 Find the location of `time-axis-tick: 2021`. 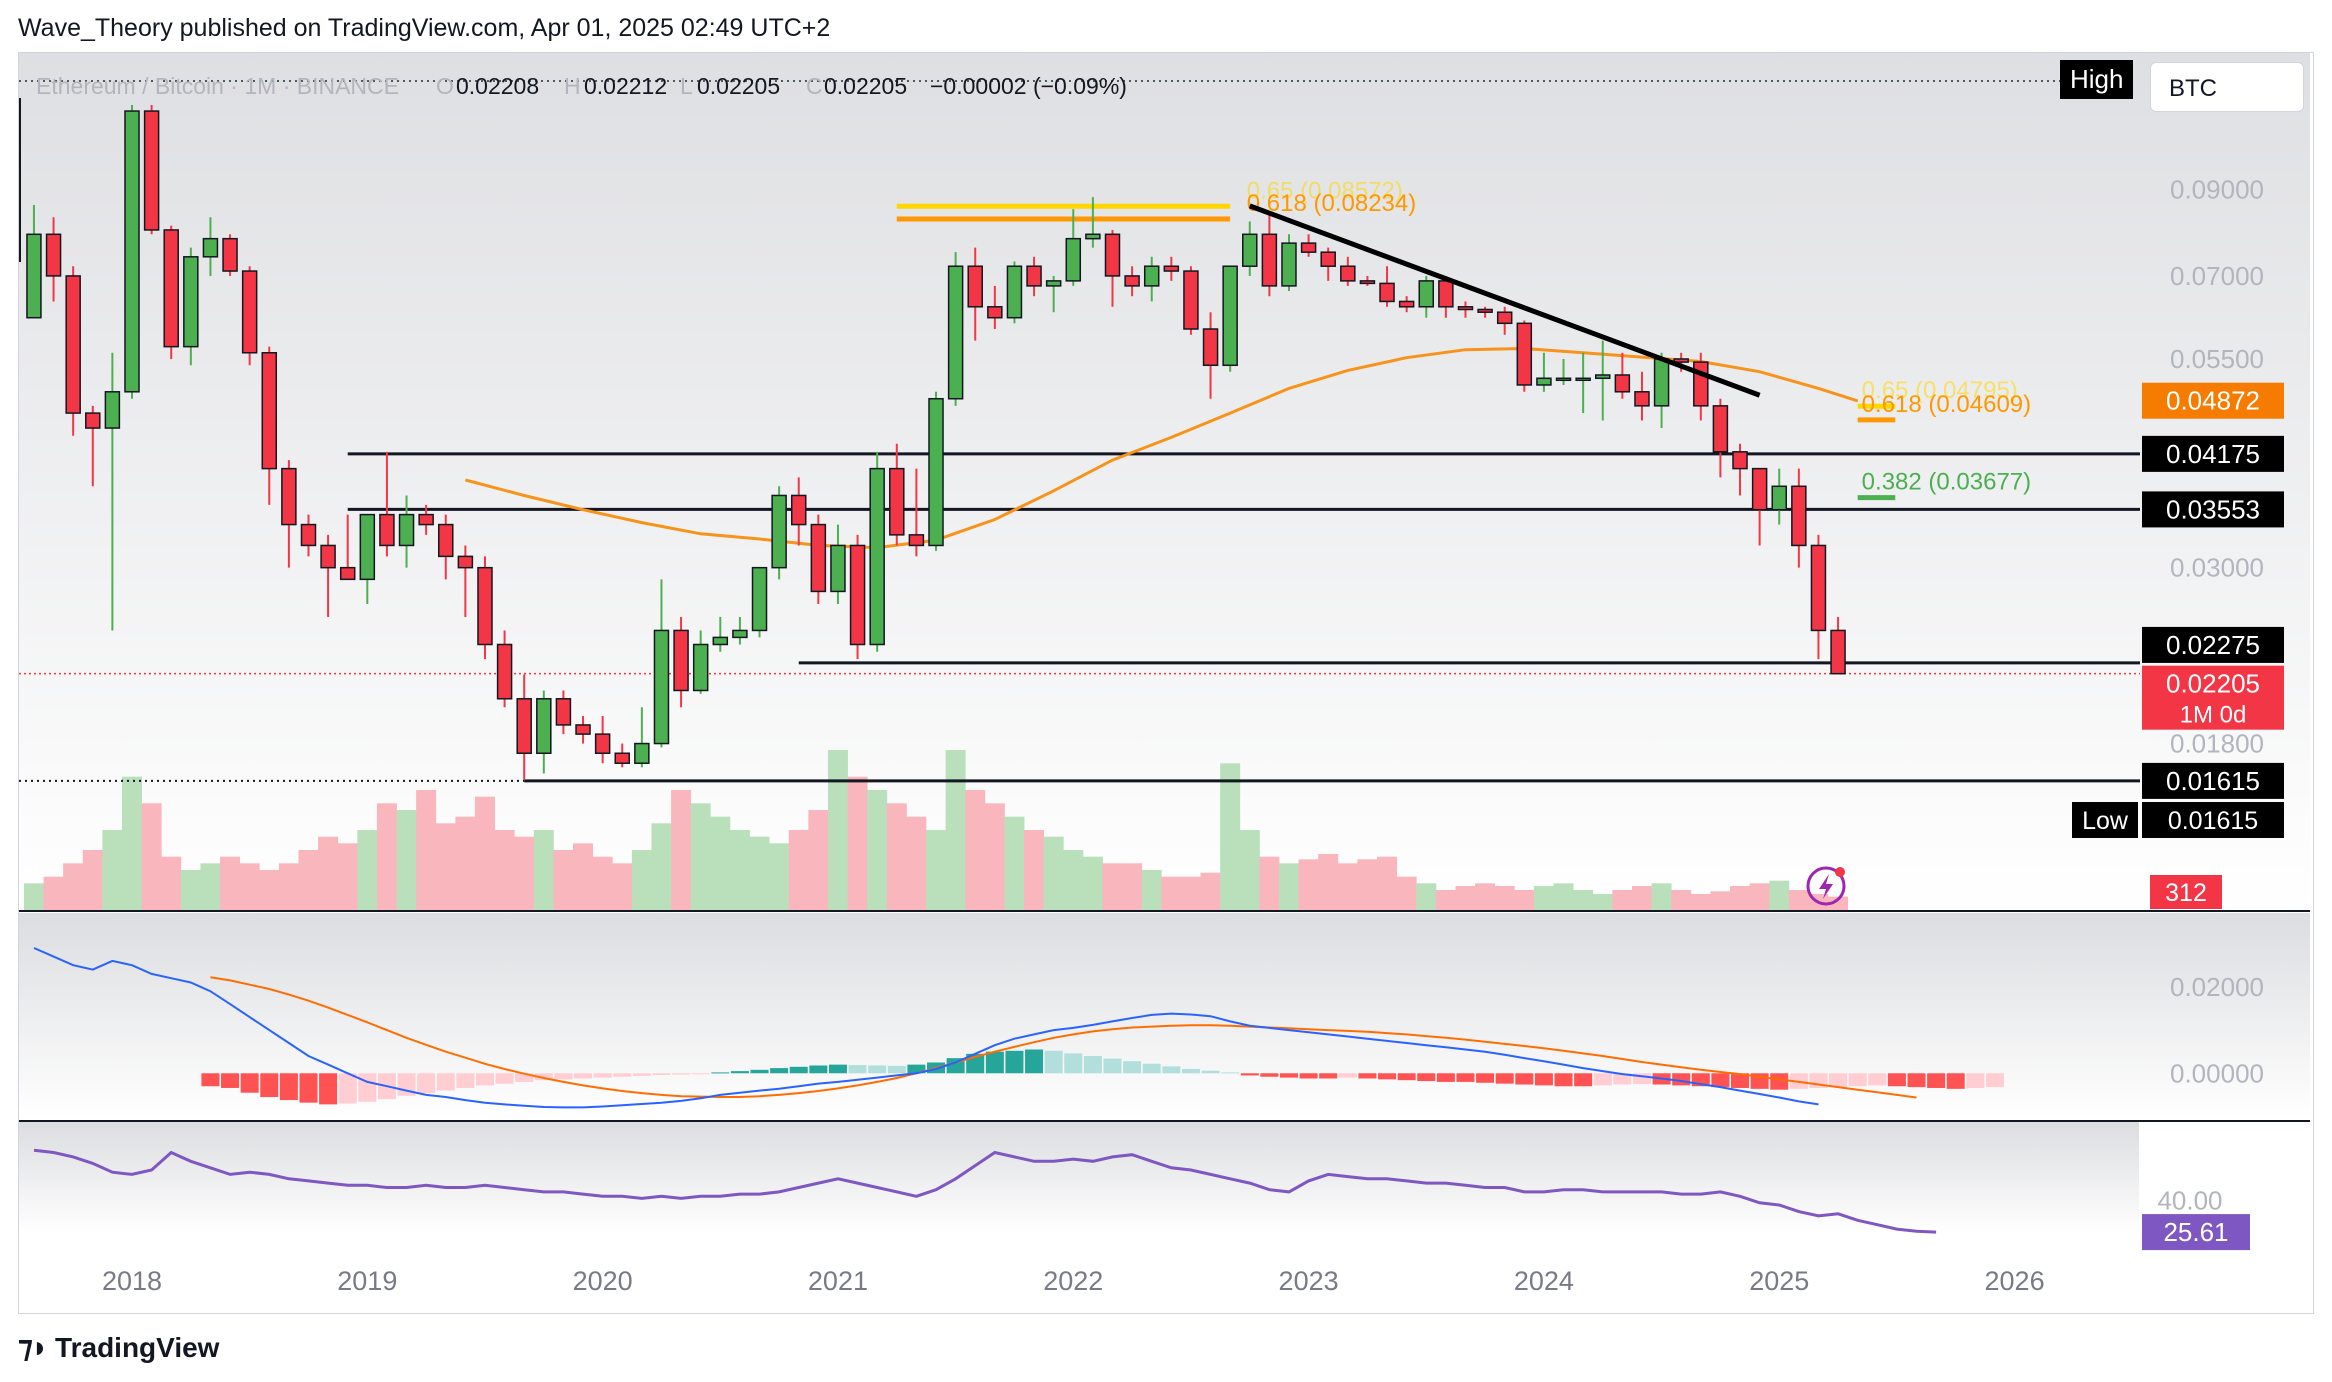

time-axis-tick: 2021 is located at coordinates (838, 1281).